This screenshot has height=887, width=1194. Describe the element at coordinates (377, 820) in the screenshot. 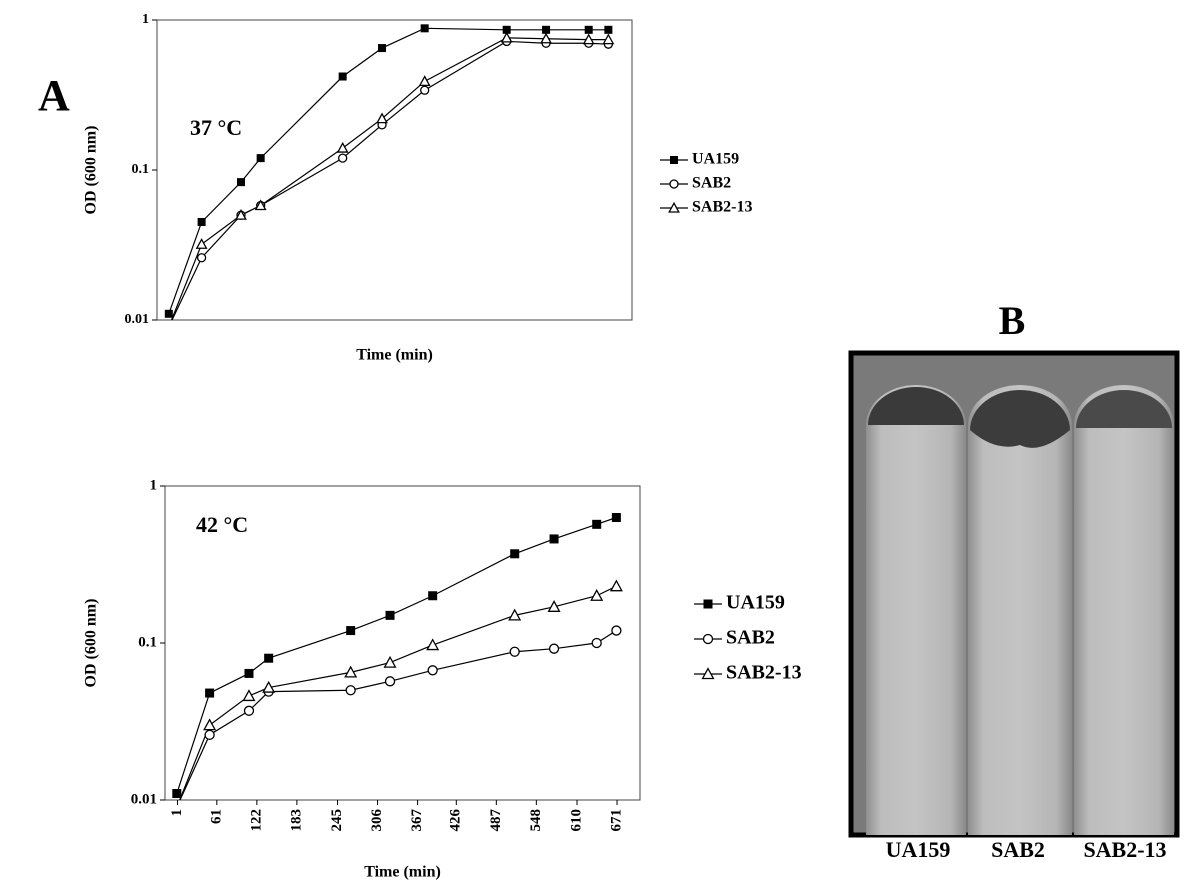

I see `x-tick-label: 306` at that location.